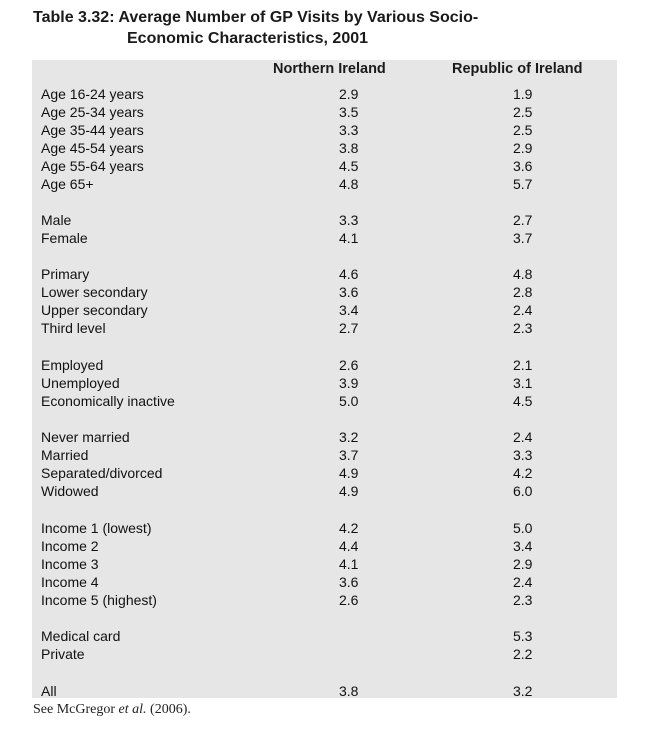  Describe the element at coordinates (523, 528) in the screenshot. I see `cell-republic-of-ireland: 5.0` at that location.